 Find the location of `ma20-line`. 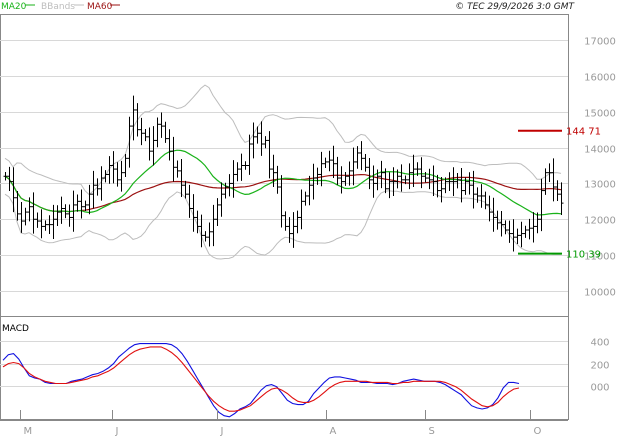

ma20-line is located at coordinates (283, 182).